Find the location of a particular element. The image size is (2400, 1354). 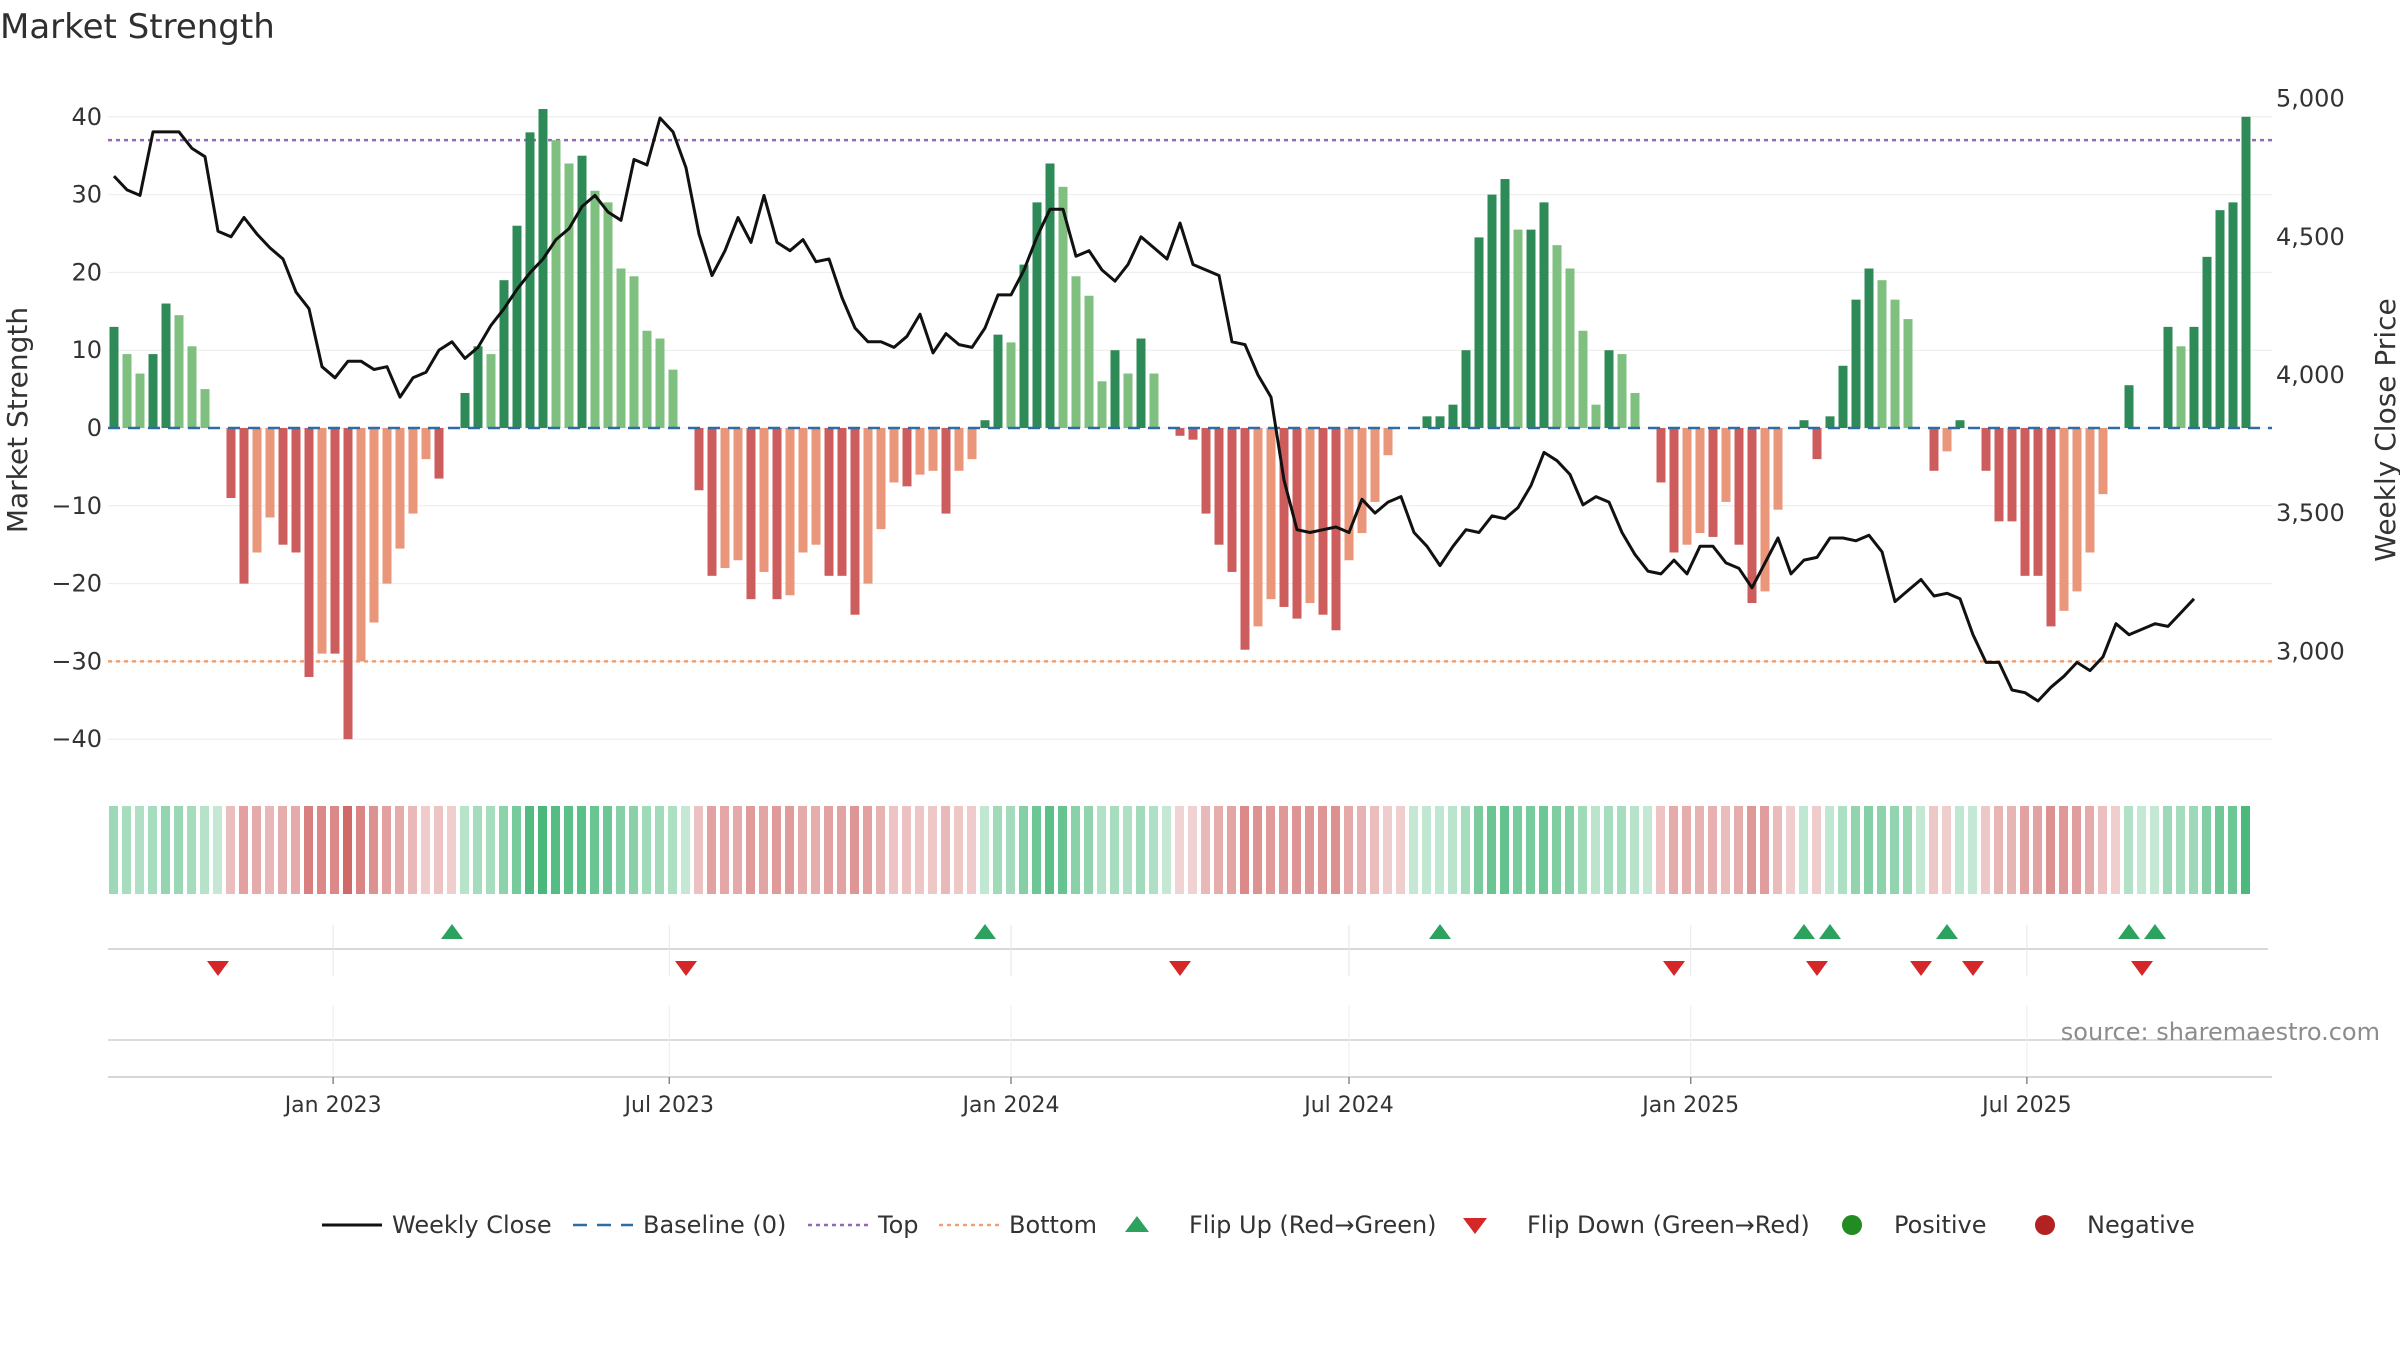

legend-item-top: Top is located at coordinates (863, 1225).